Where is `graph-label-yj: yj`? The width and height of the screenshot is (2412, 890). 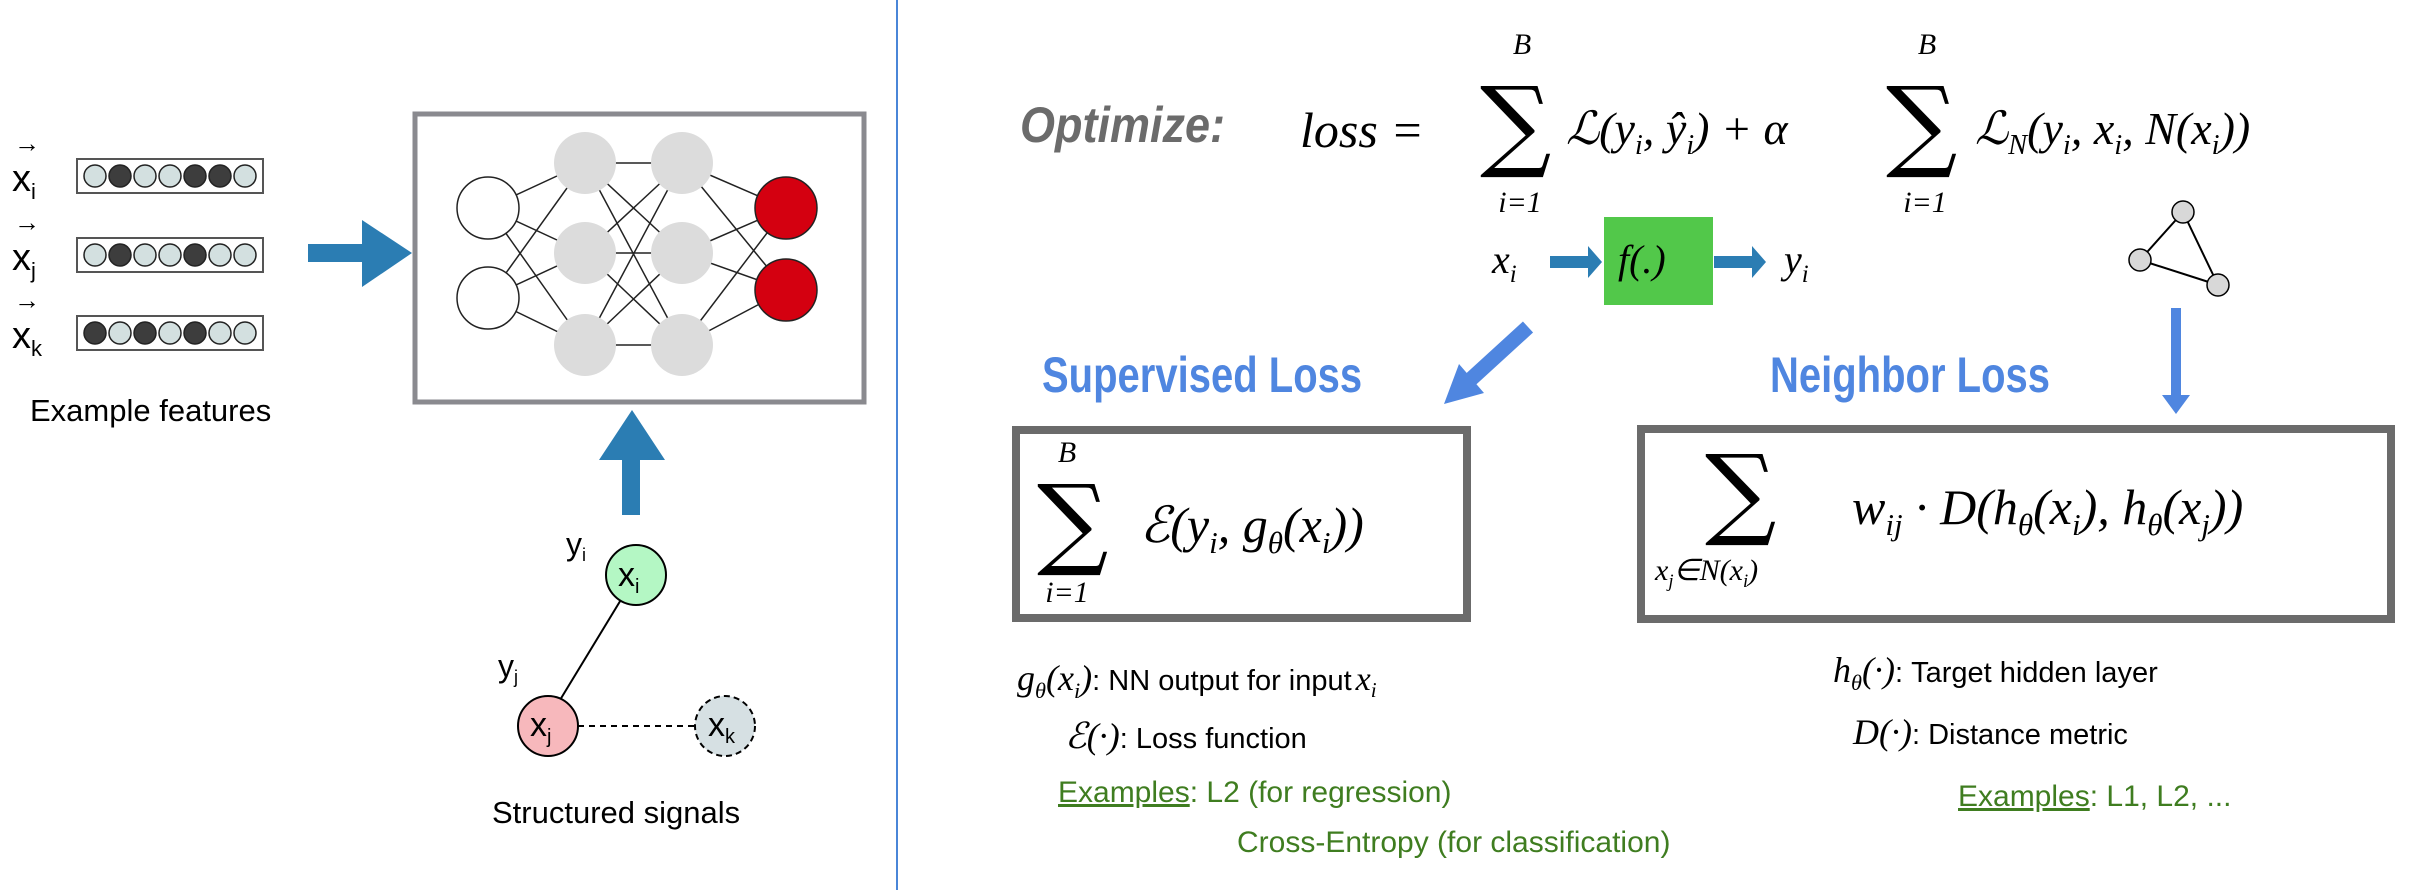
graph-label-yj: yj is located at coordinates (508, 668).